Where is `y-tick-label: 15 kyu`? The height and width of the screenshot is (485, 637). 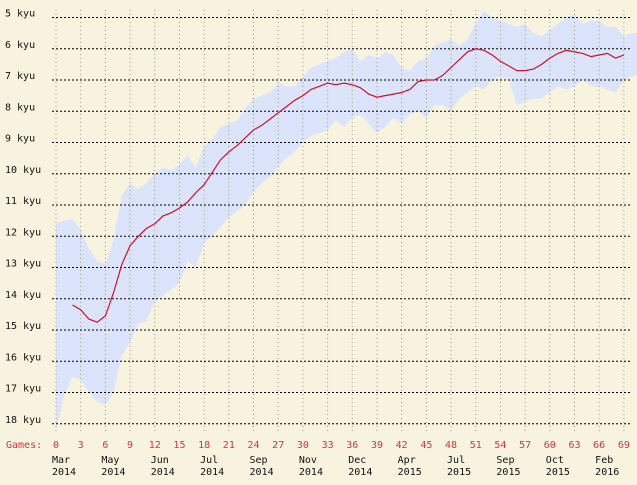
y-tick-label: 15 kyu is located at coordinates (23, 326).